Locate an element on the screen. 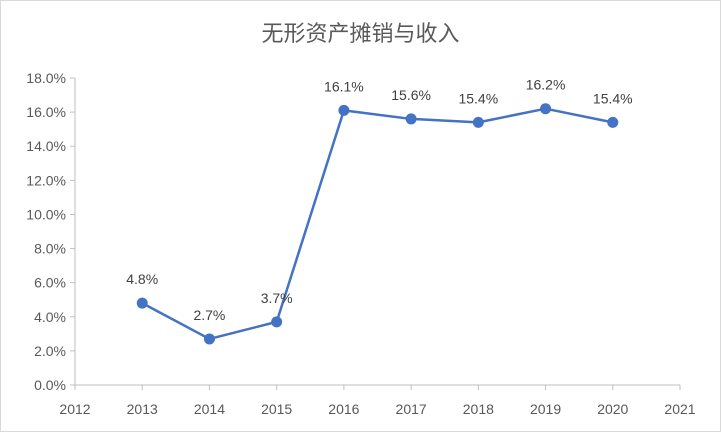  y-tick-label: 12.0% is located at coordinates (46, 180).